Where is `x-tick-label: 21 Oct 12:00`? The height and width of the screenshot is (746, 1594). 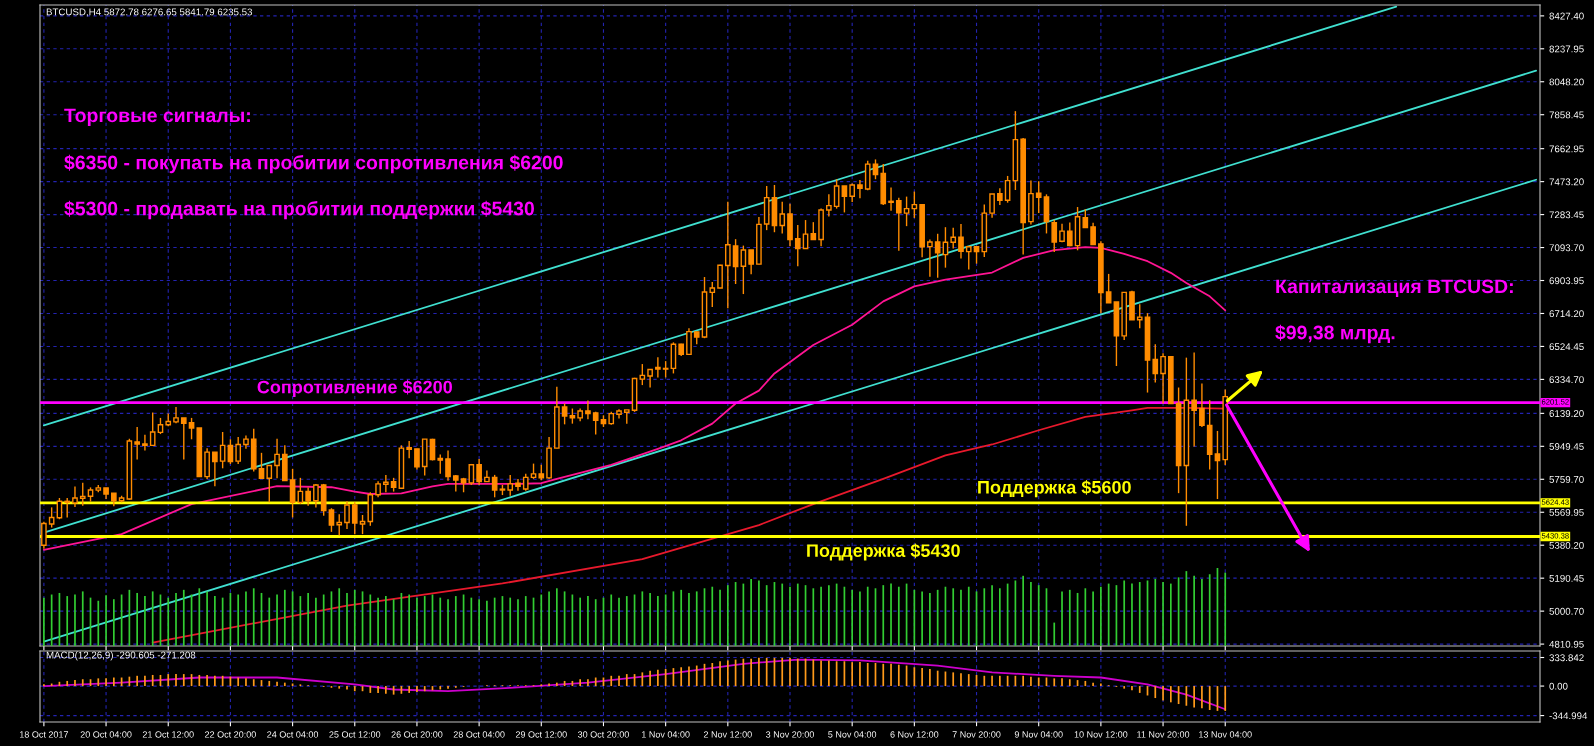 x-tick-label: 21 Oct 12:00 is located at coordinates (168, 734).